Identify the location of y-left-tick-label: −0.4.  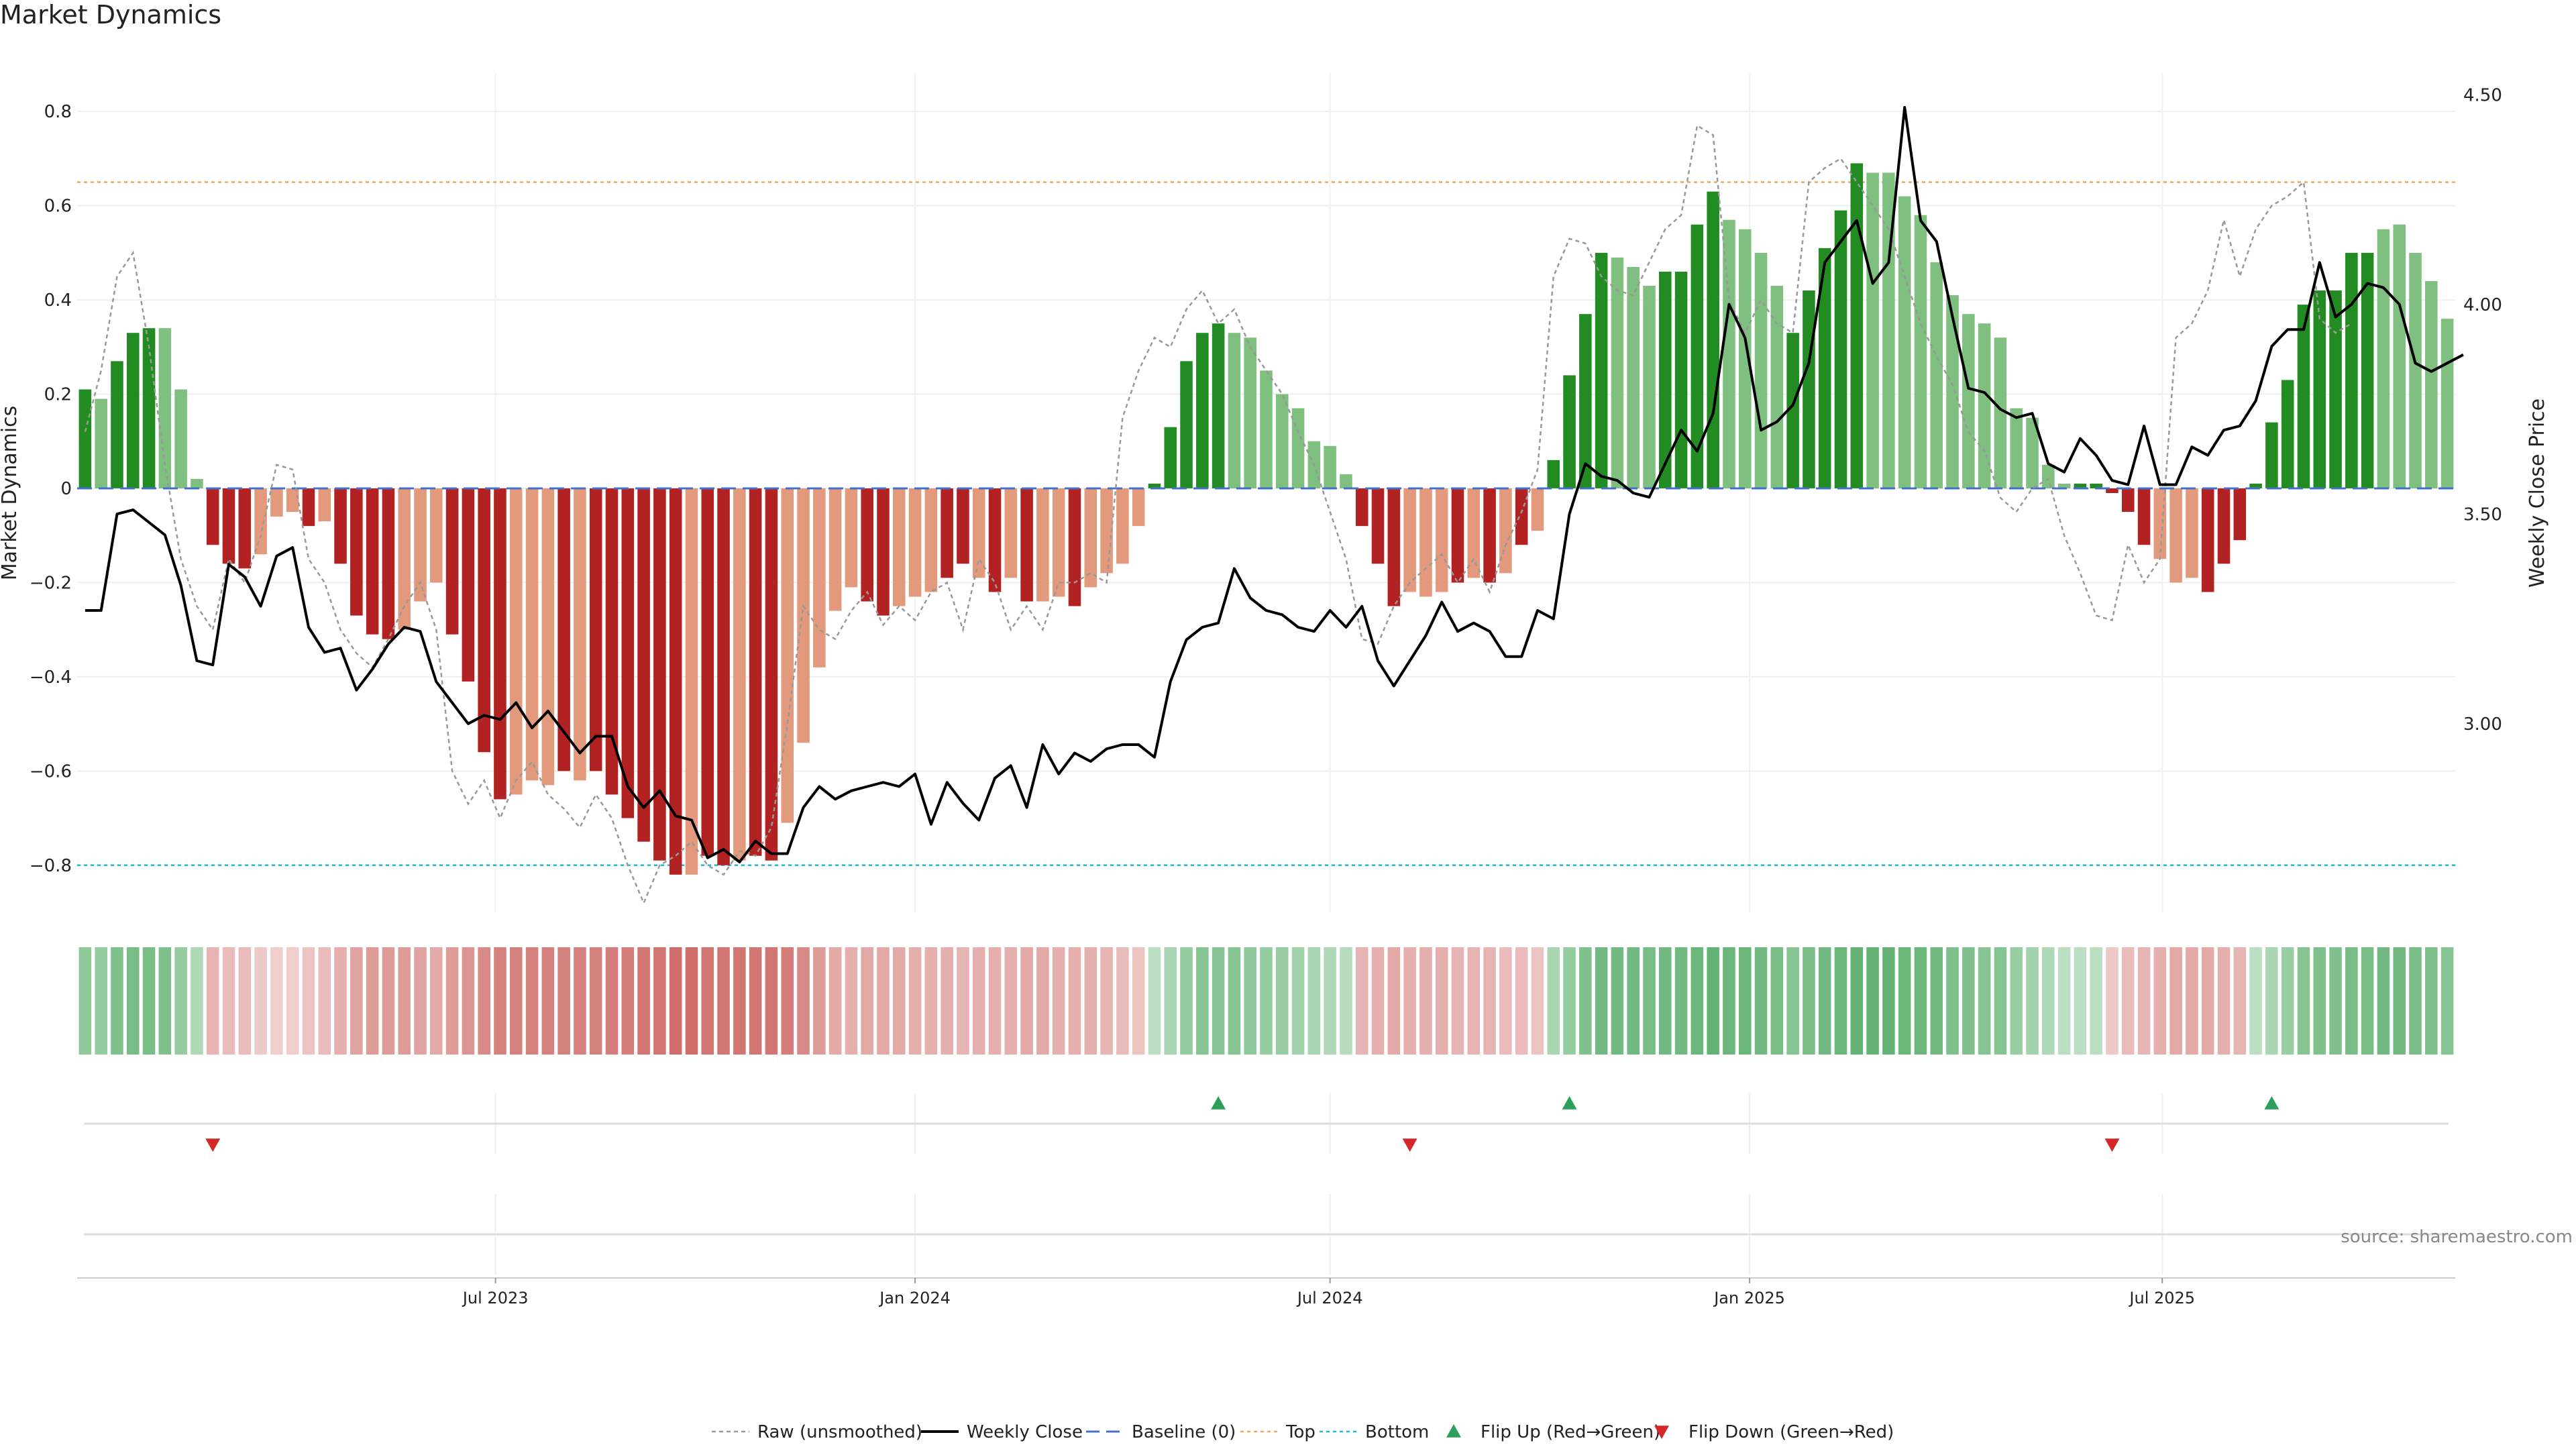
(51, 677).